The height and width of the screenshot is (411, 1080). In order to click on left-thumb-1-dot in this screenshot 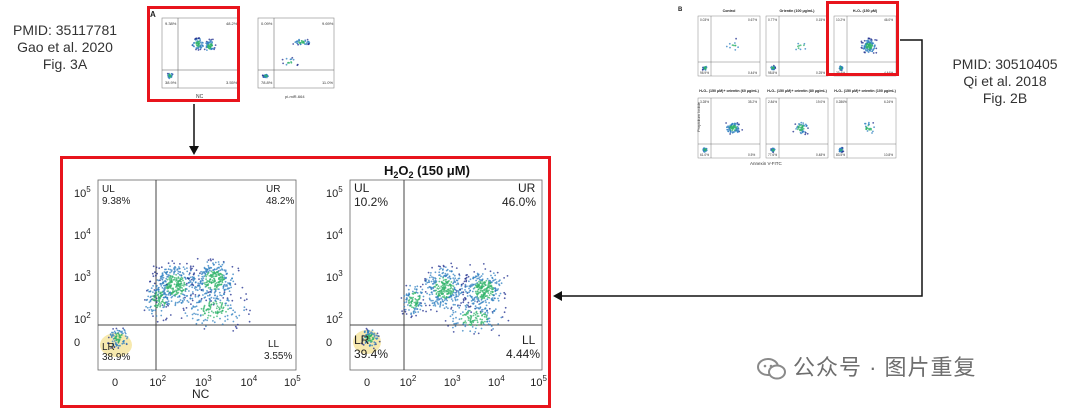, I will do `click(206, 43)`.